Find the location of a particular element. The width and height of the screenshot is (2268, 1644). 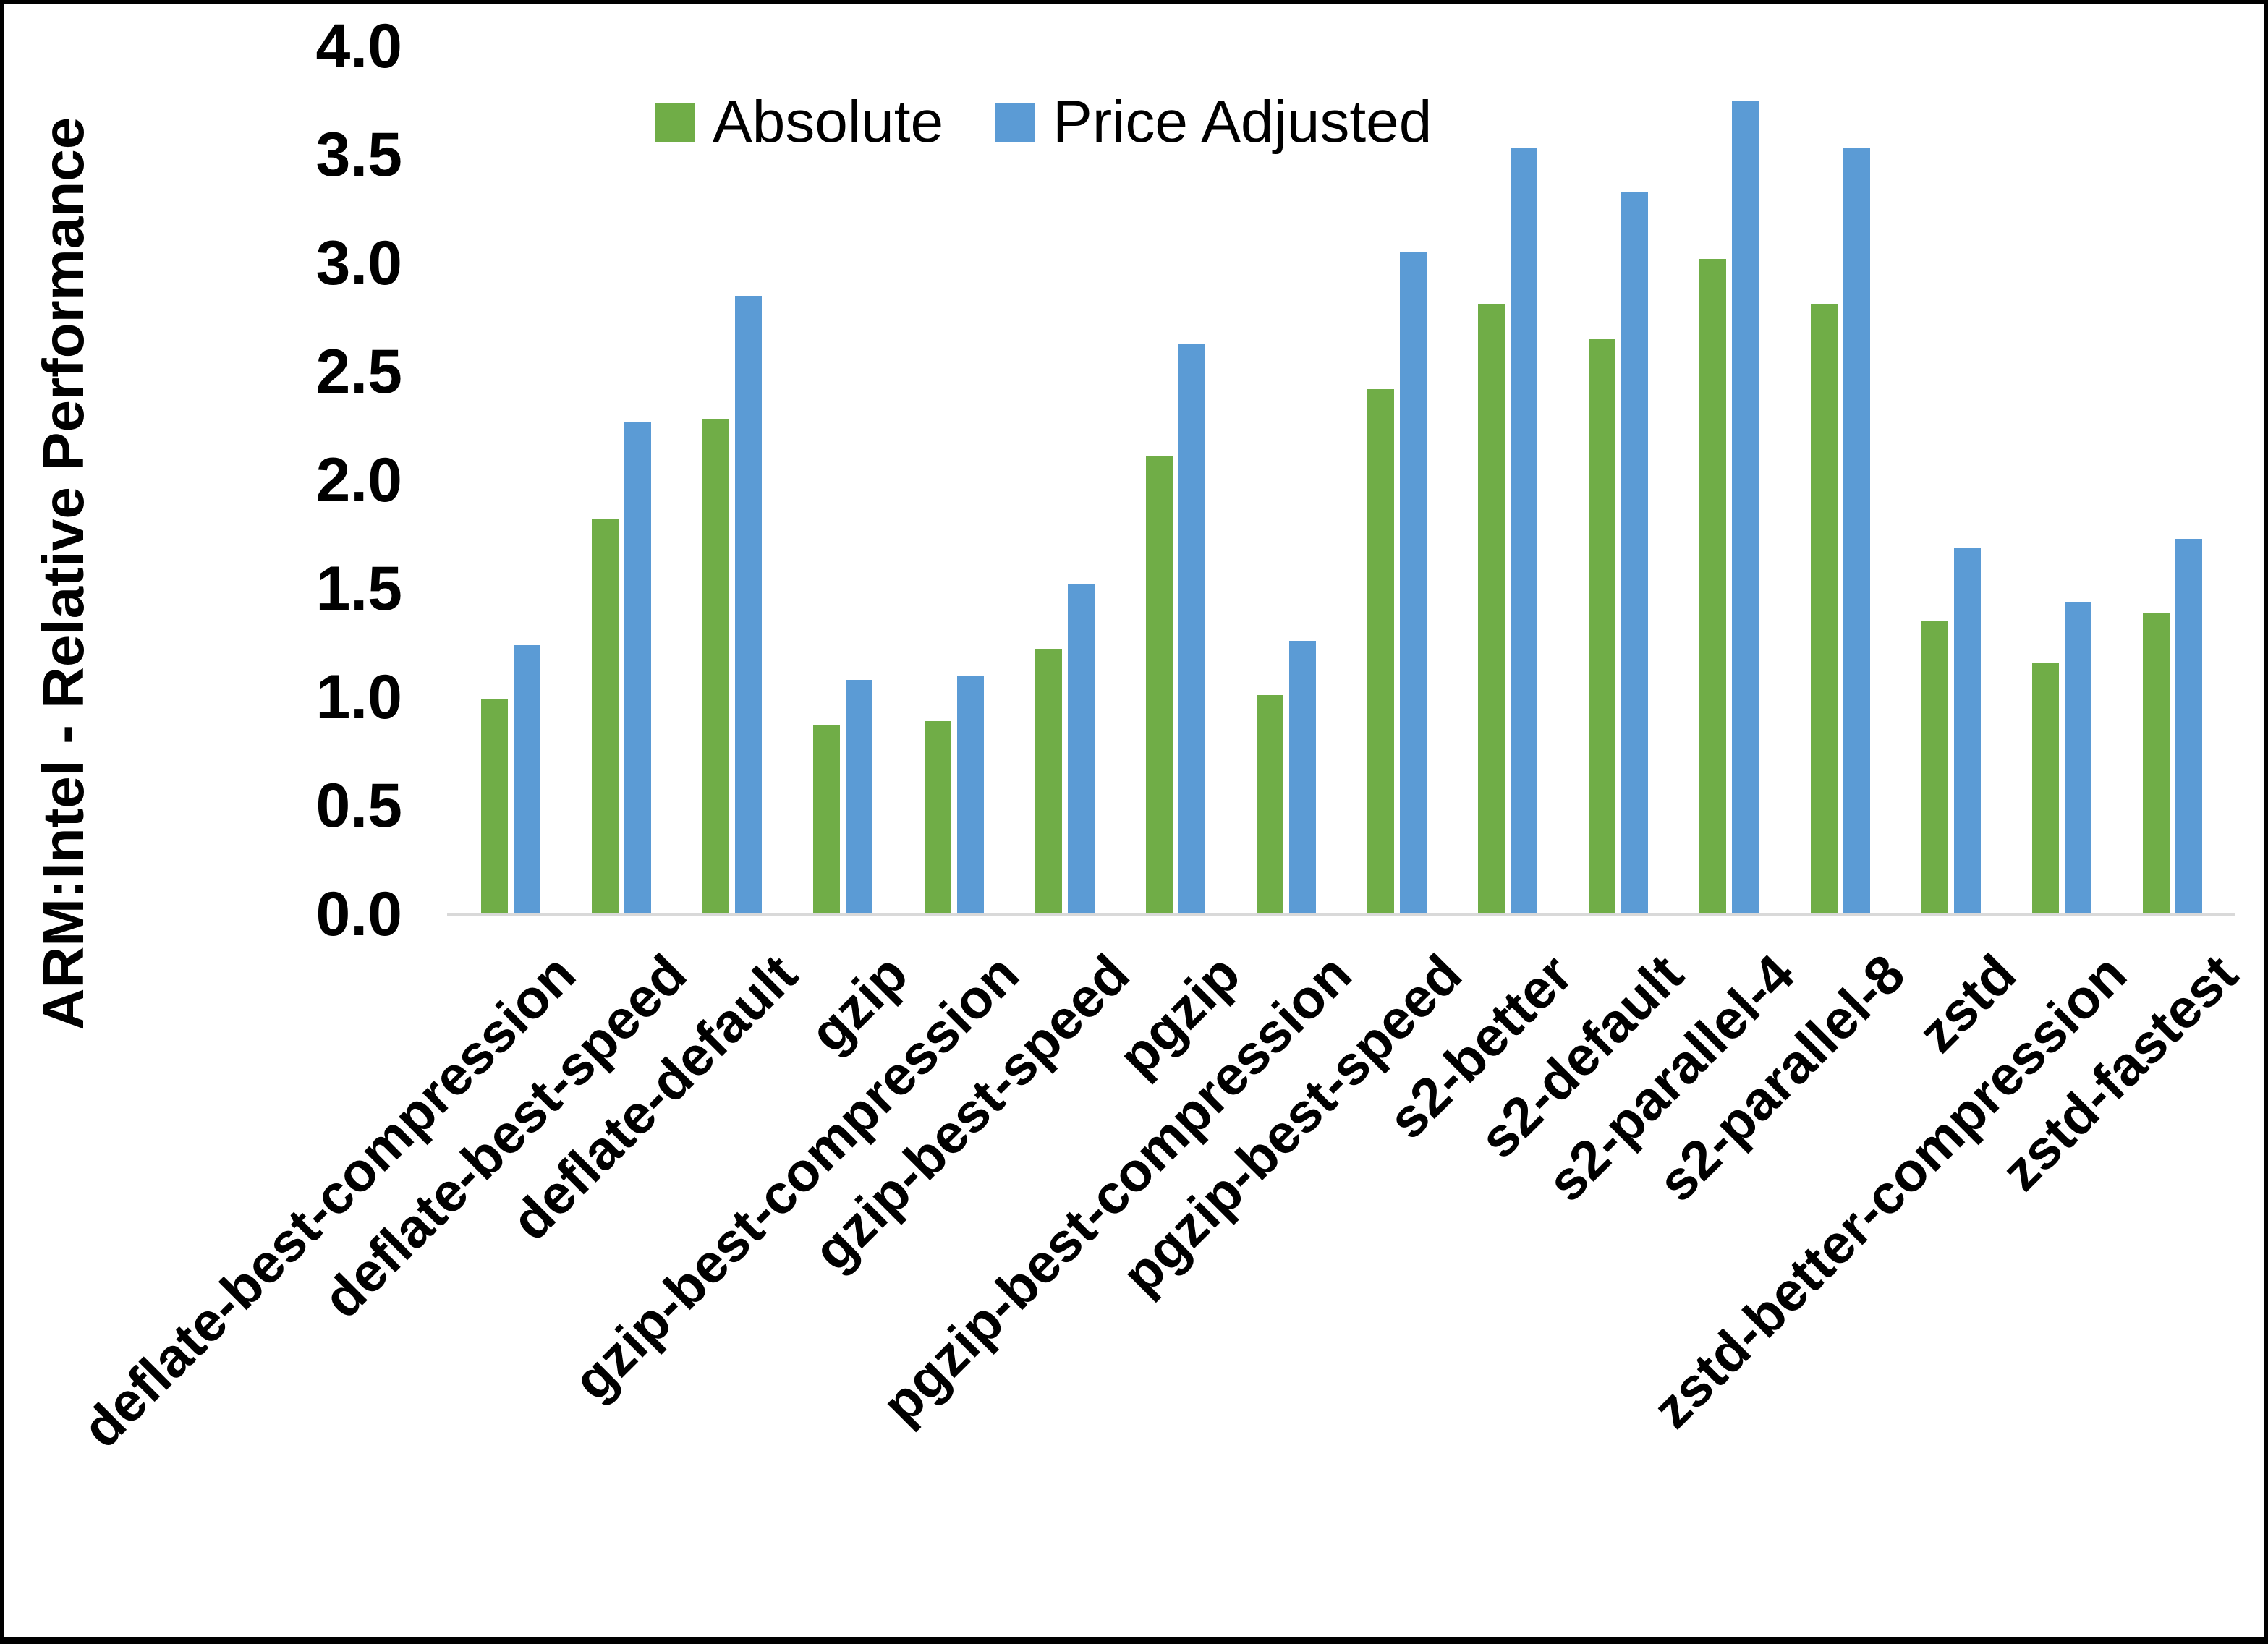

y-tick-label: 0.0 is located at coordinates (358, 914).